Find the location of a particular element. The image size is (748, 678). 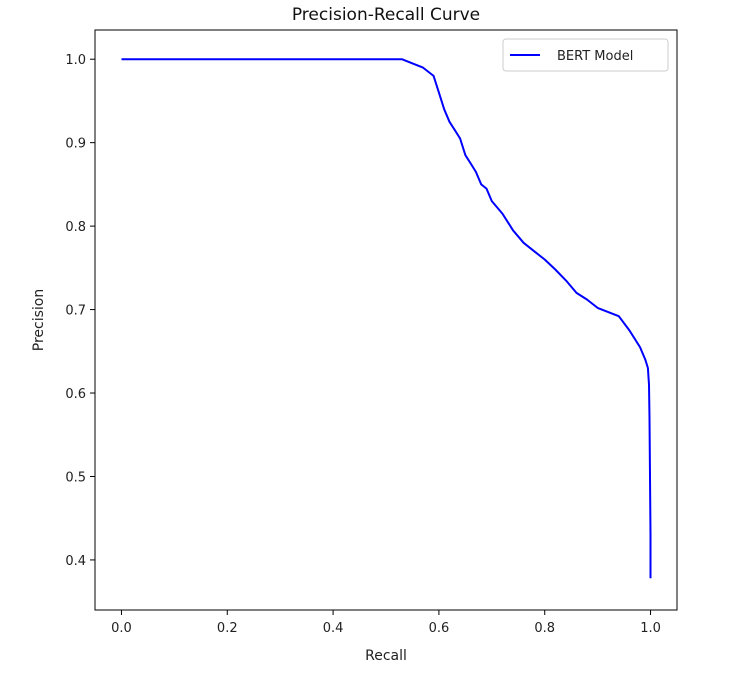

x-tick-label: 0.2 is located at coordinates (227, 628).